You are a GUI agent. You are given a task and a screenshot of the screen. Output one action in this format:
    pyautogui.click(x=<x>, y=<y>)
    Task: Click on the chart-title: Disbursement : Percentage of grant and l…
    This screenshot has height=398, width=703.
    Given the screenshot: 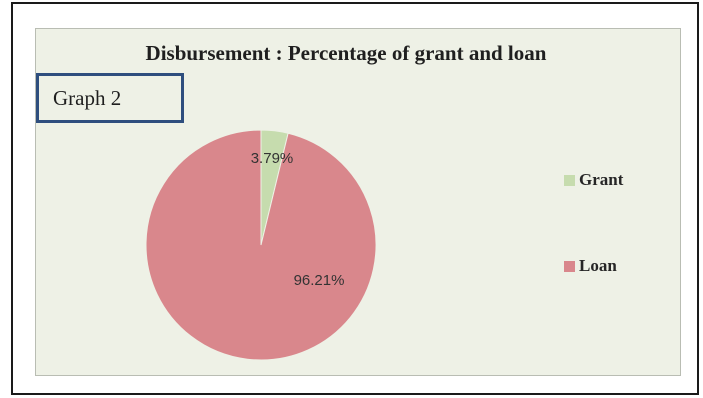 What is the action you would take?
    pyautogui.click(x=346, y=53)
    